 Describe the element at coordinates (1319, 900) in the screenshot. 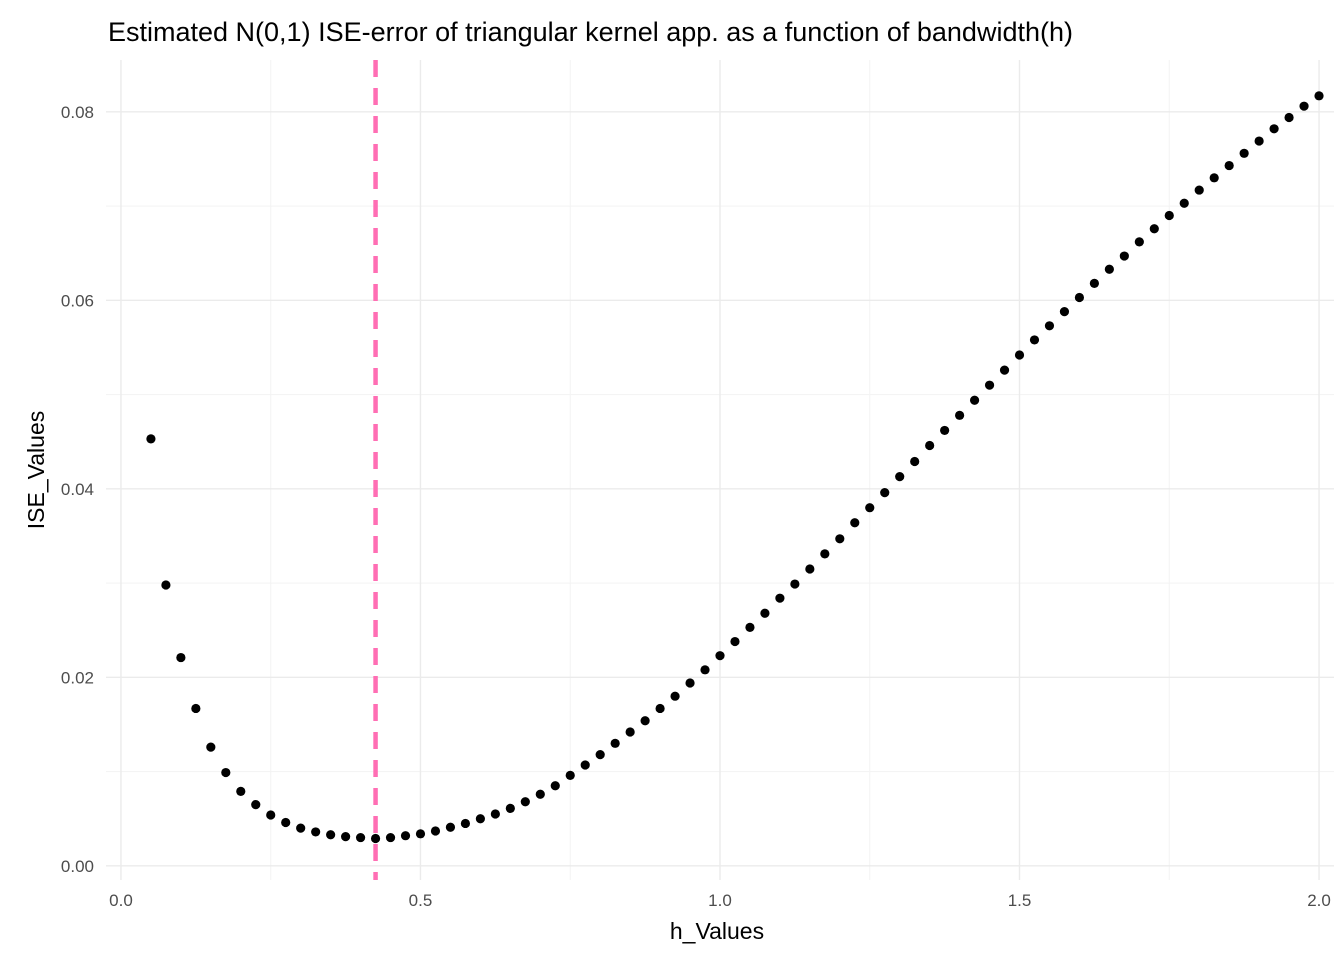

I see `x-tick-label: 2.0` at that location.